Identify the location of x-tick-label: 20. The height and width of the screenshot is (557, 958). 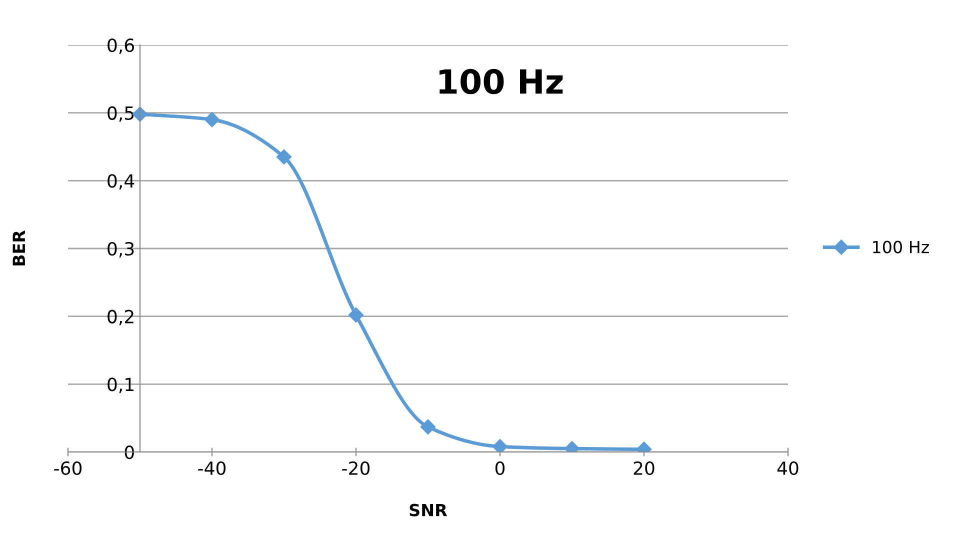
(644, 468).